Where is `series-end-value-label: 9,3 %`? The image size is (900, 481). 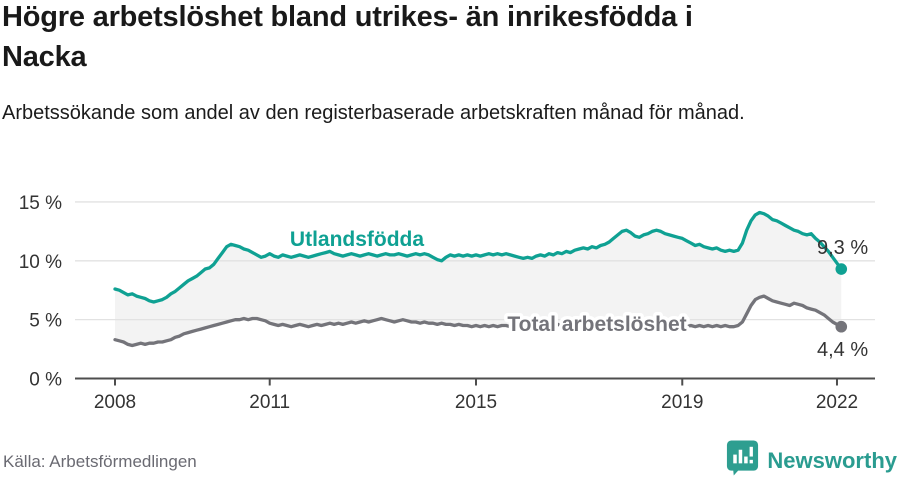
series-end-value-label: 9,3 % is located at coordinates (842, 248).